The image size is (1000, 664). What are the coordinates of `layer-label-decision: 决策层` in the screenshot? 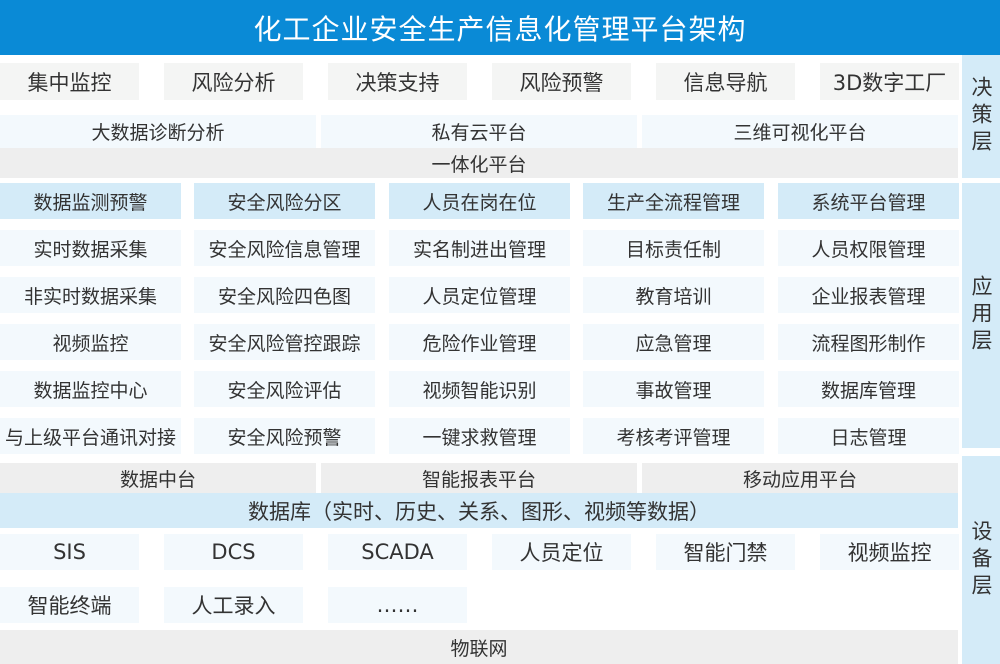 It's located at (981, 116).